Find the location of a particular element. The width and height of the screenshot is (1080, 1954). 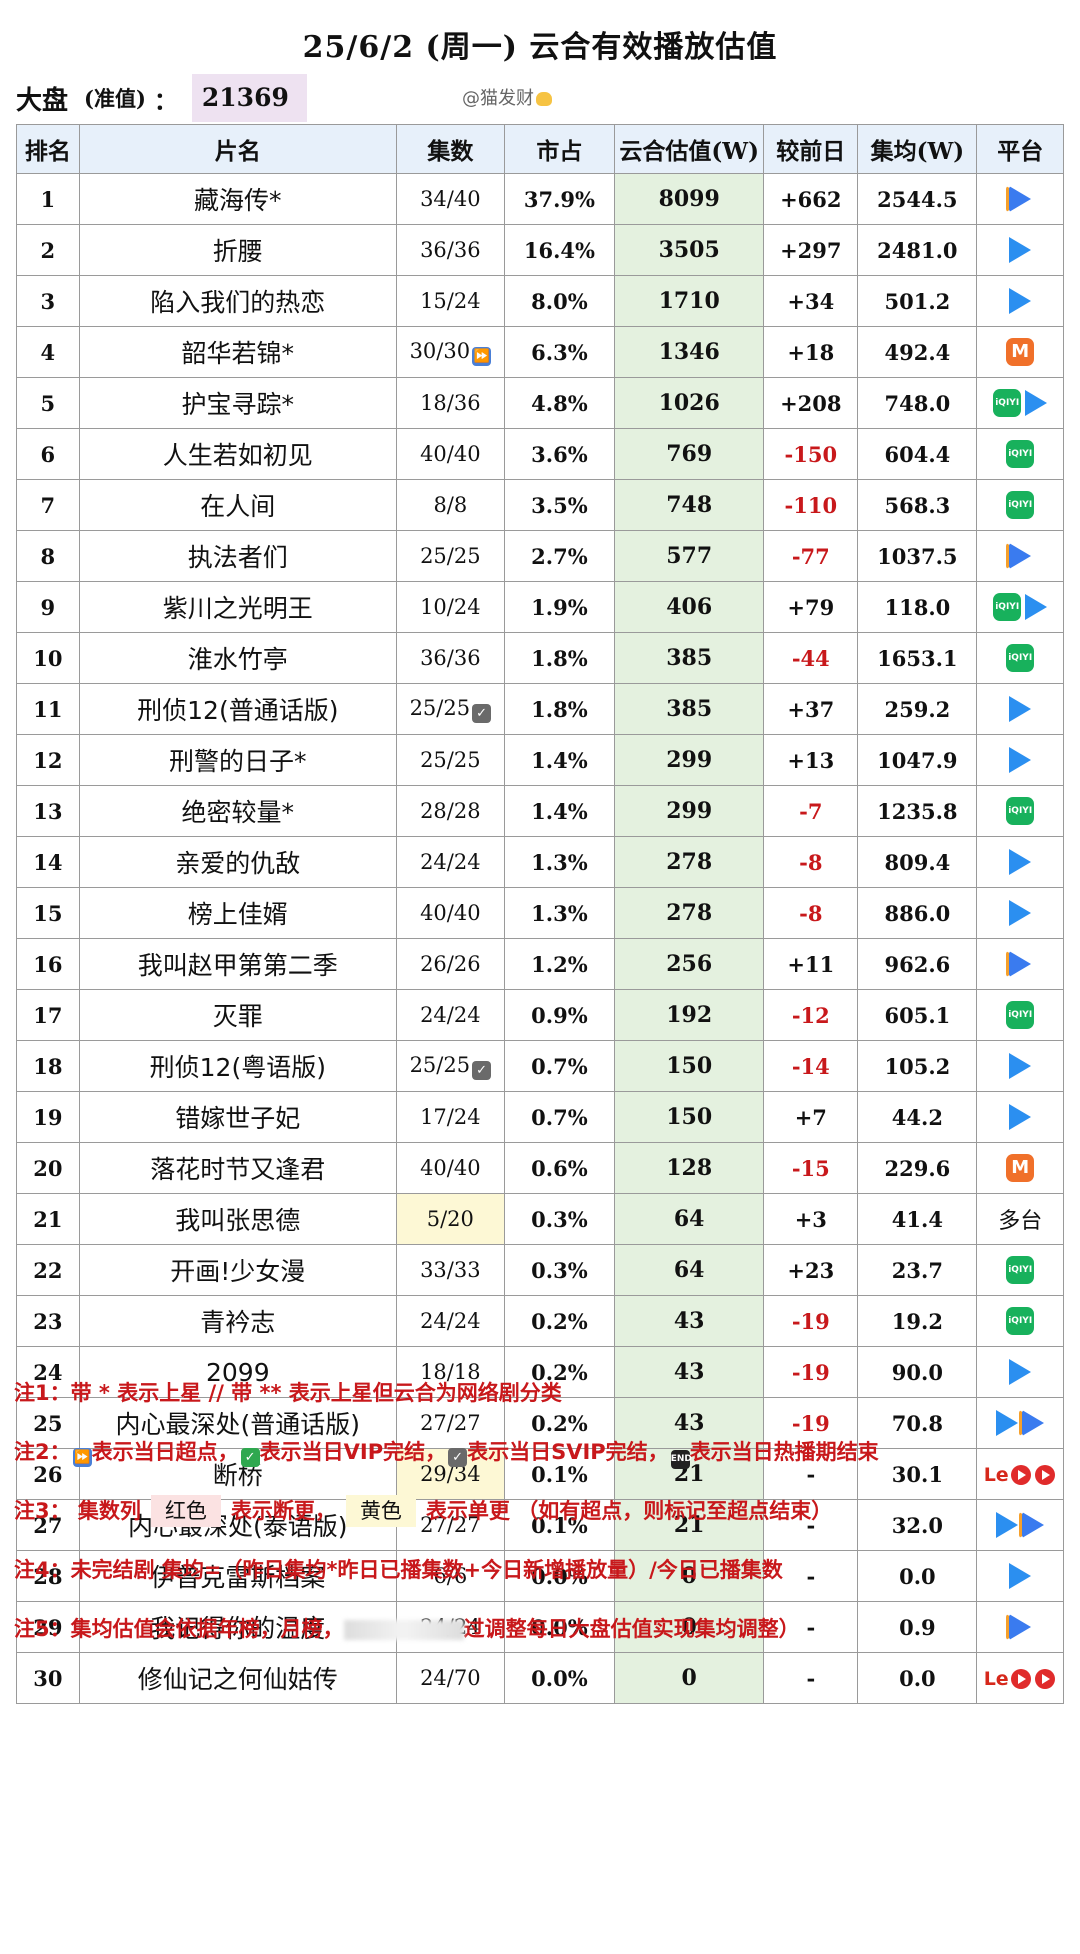

cell-name: 执法者们 is located at coordinates (237, 556).